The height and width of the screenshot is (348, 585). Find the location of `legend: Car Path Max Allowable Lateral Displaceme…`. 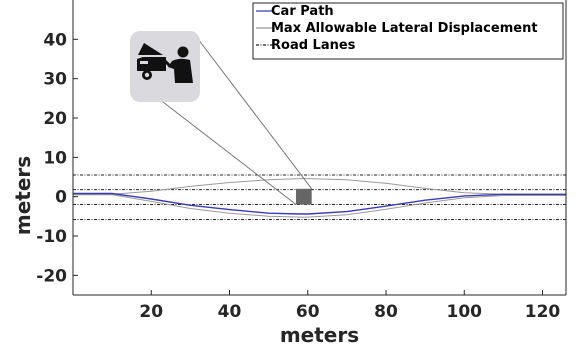

legend: Car Path Max Allowable Lateral Displaceme… is located at coordinates (408, 31).